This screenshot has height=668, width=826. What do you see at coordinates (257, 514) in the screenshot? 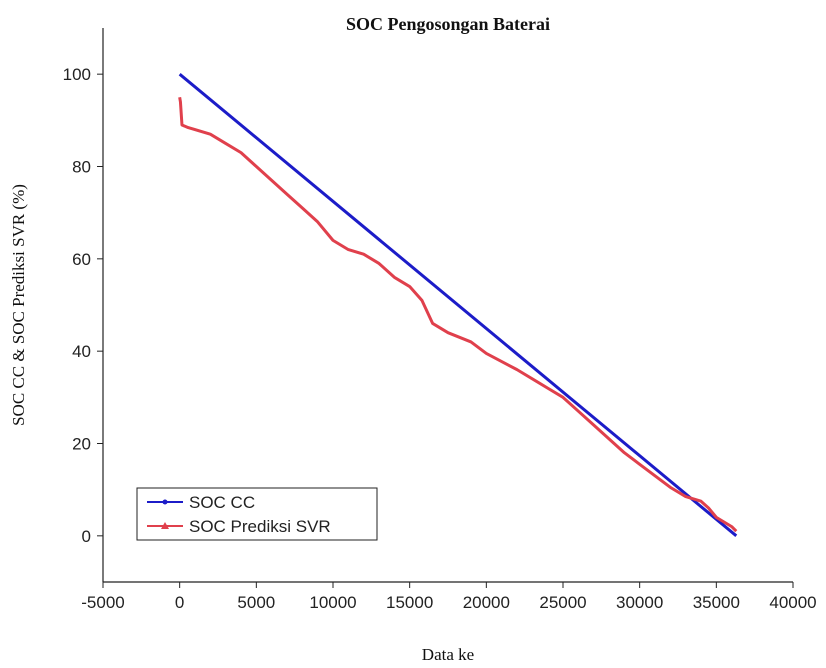
I see `legend-box` at bounding box center [257, 514].